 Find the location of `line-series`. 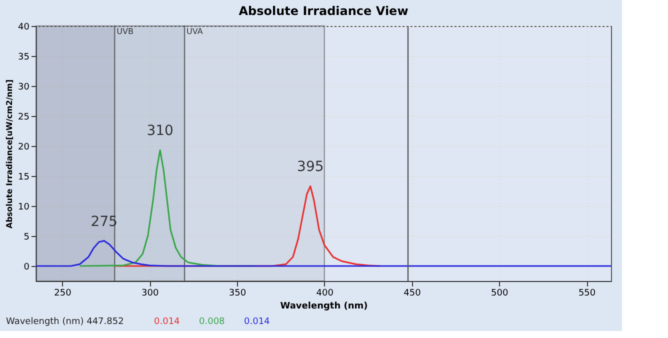

line-series is located at coordinates (323, 253).